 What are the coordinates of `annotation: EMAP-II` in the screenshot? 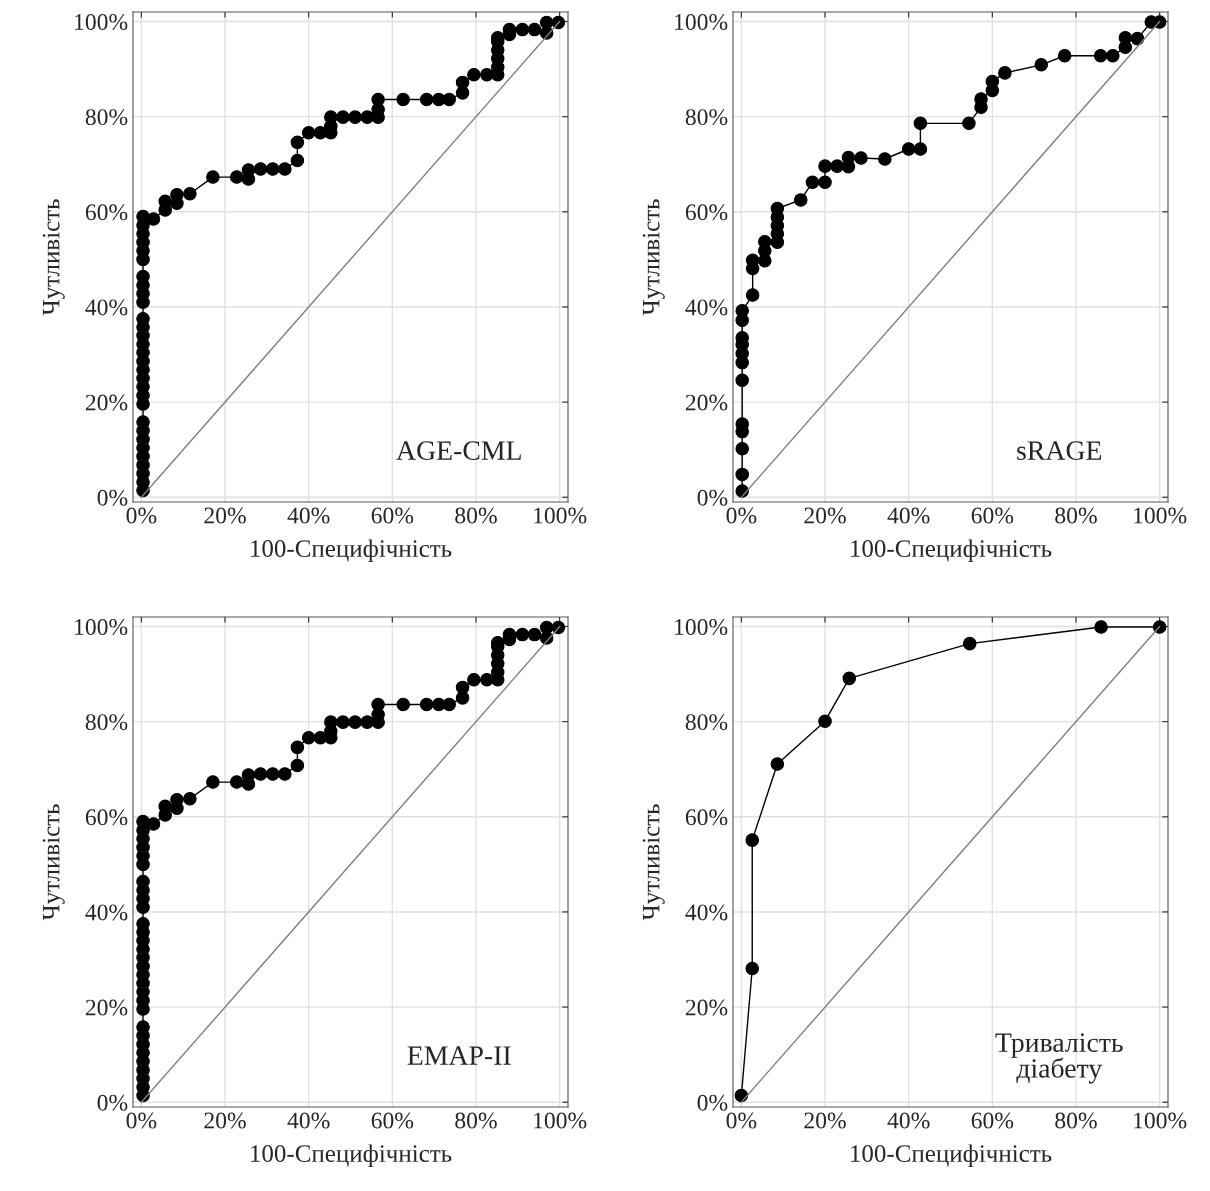 It's located at (459, 1055).